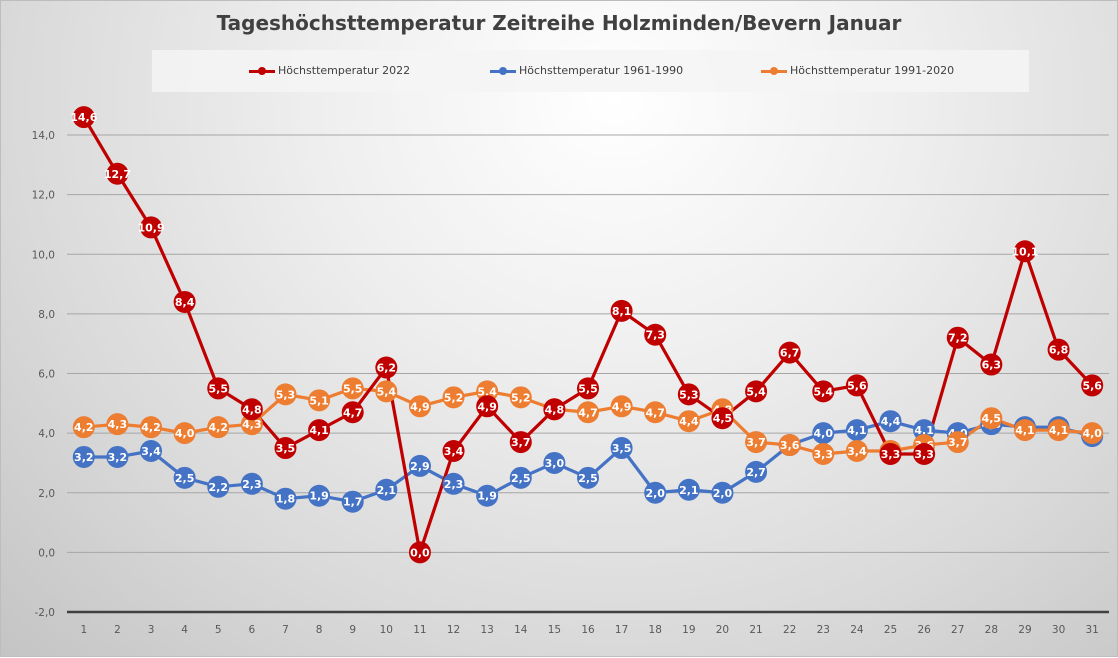 Image resolution: width=1118 pixels, height=658 pixels. I want to click on x-tick-label: 27, so click(957, 630).